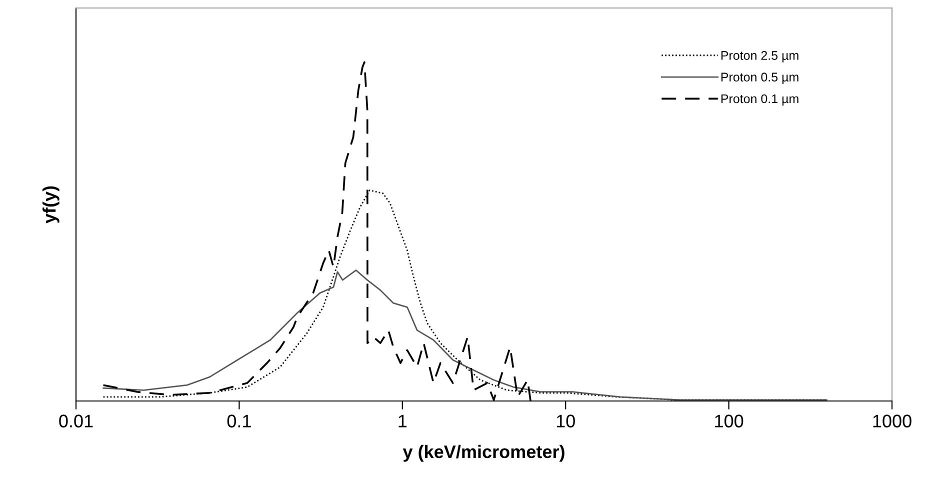 Image resolution: width=927 pixels, height=502 pixels. I want to click on x-axis-title: y (keV/micrometer), so click(483, 453).